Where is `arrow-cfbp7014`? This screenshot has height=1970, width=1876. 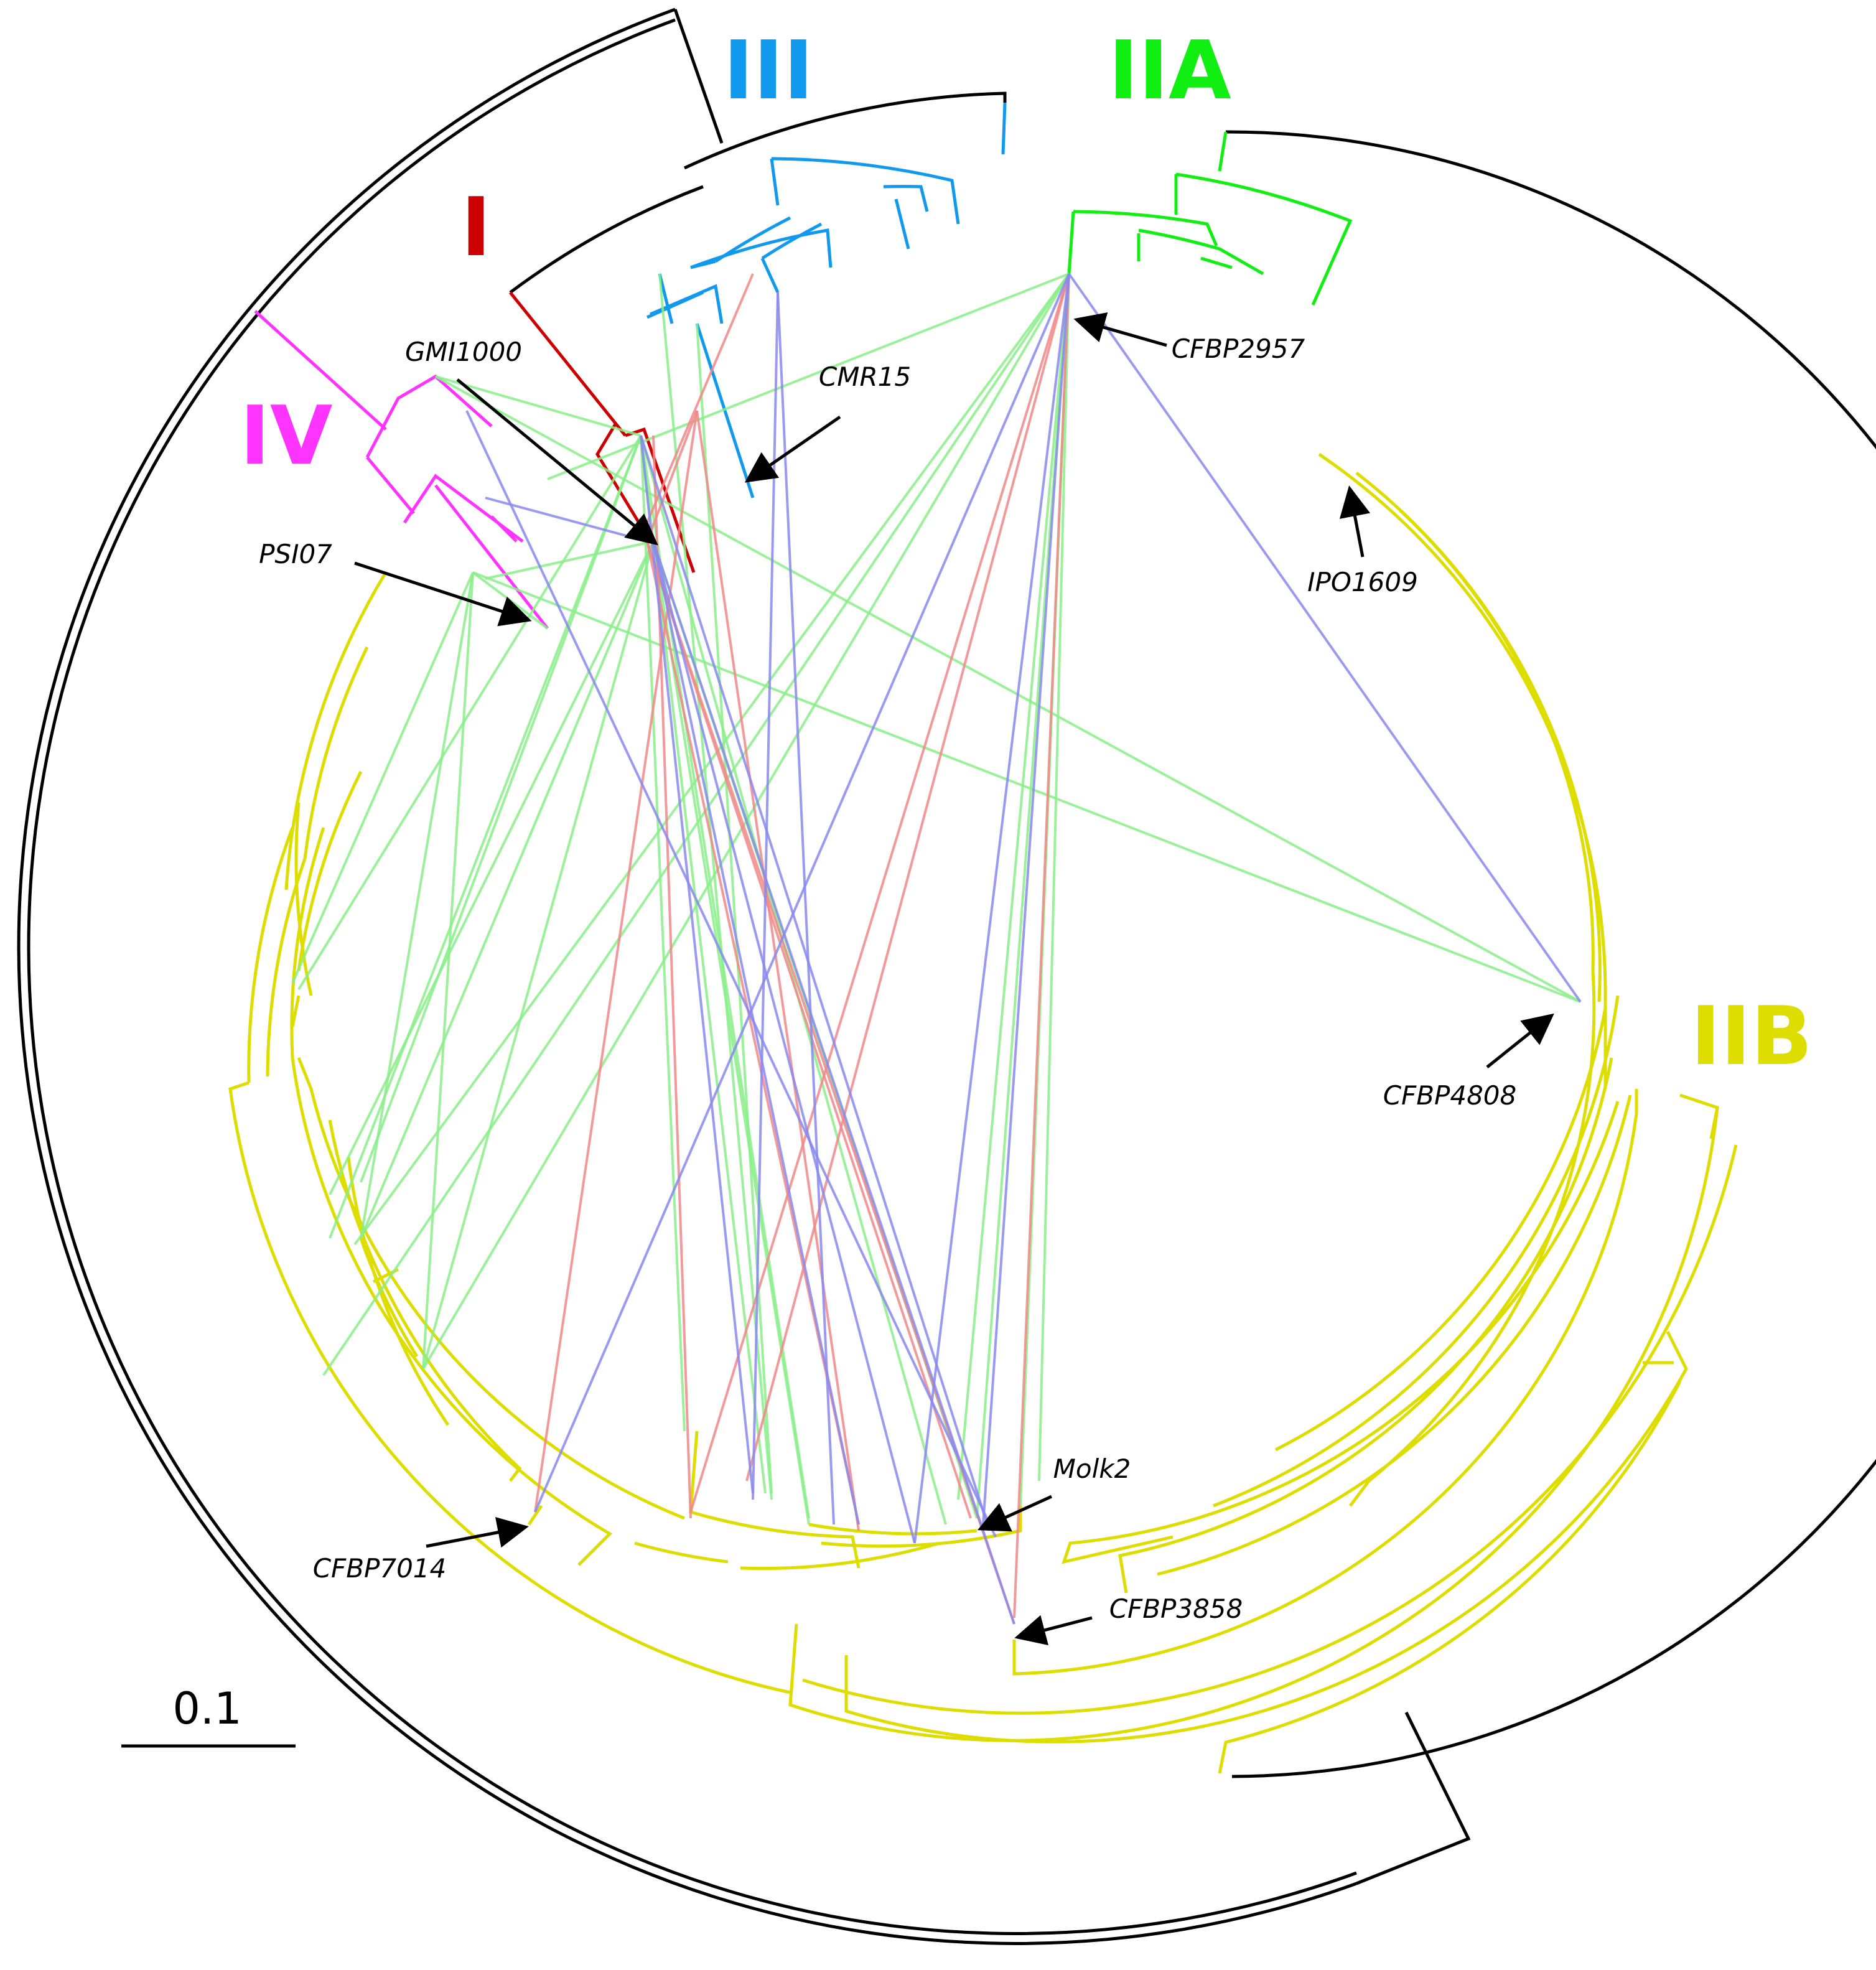
arrow-cfbp7014 is located at coordinates (478, 1532).